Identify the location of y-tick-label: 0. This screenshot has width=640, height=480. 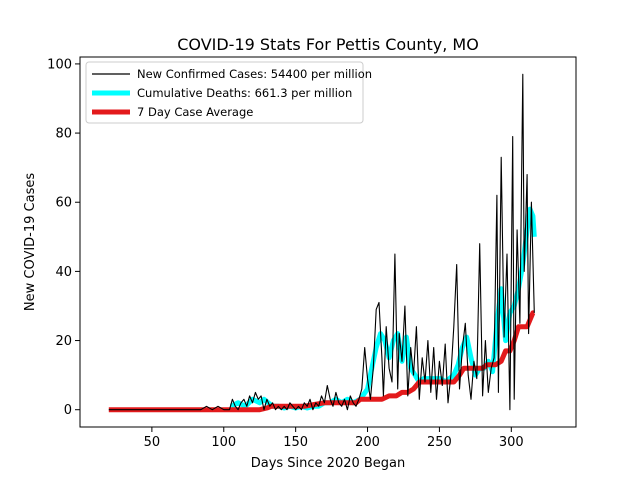
(68, 410).